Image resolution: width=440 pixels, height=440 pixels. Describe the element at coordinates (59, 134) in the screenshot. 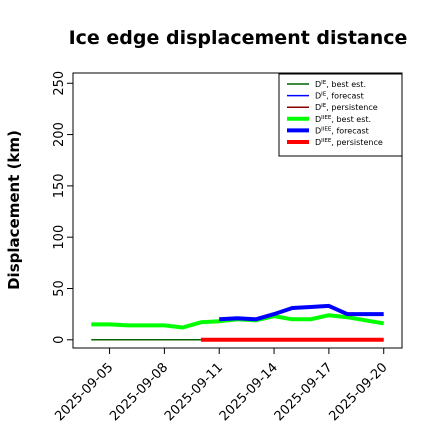

I see `y-tick-label: 200` at that location.